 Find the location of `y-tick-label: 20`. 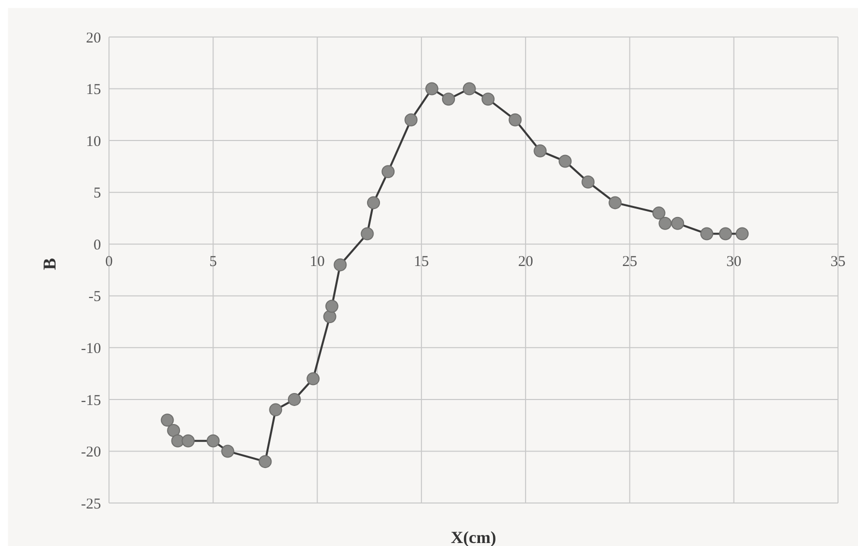

y-tick-label: 20 is located at coordinates (93, 38).